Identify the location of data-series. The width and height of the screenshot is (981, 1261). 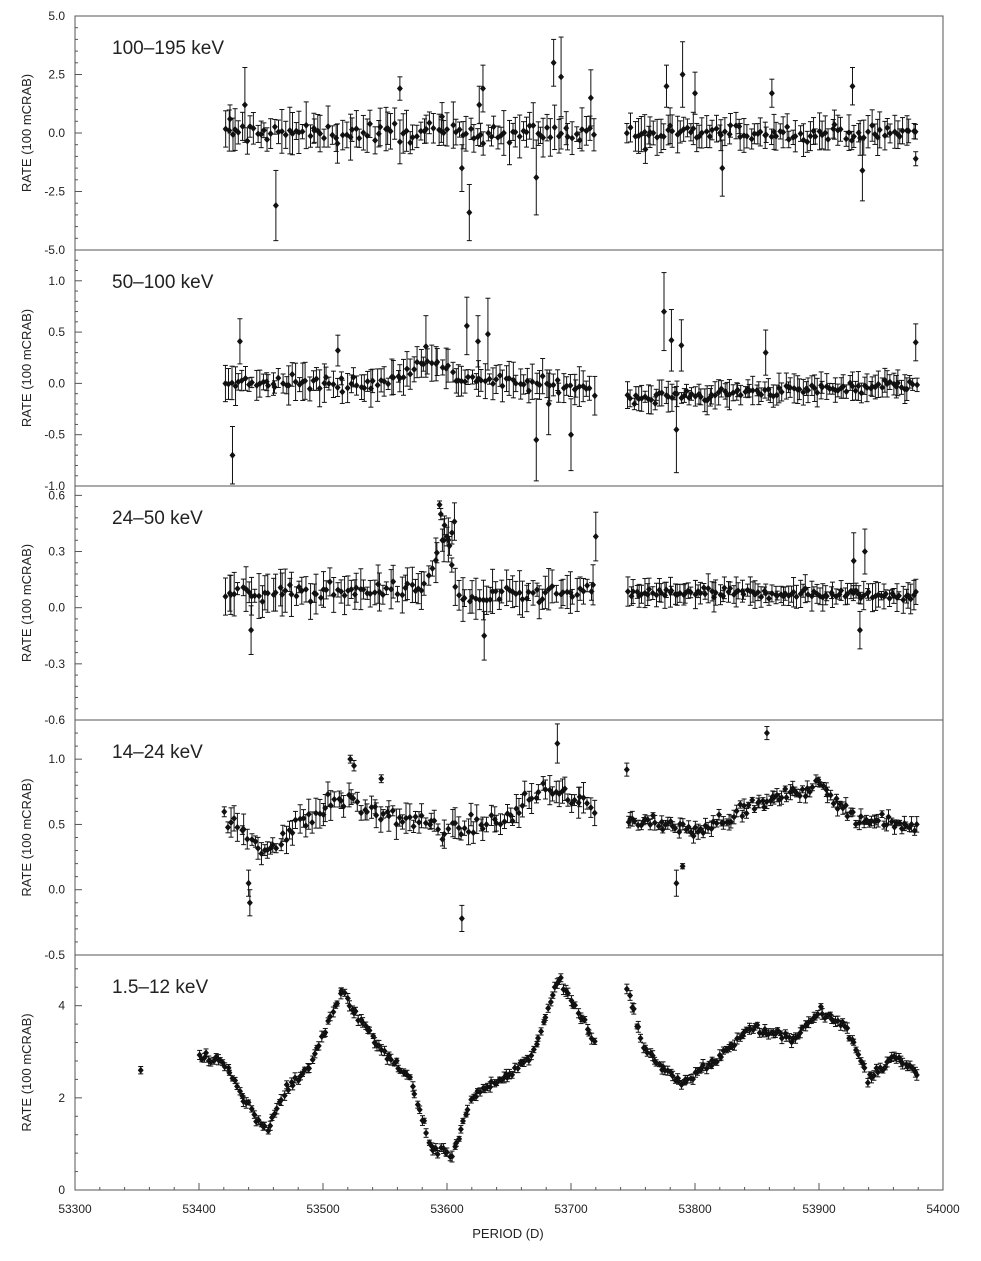
(570, 580).